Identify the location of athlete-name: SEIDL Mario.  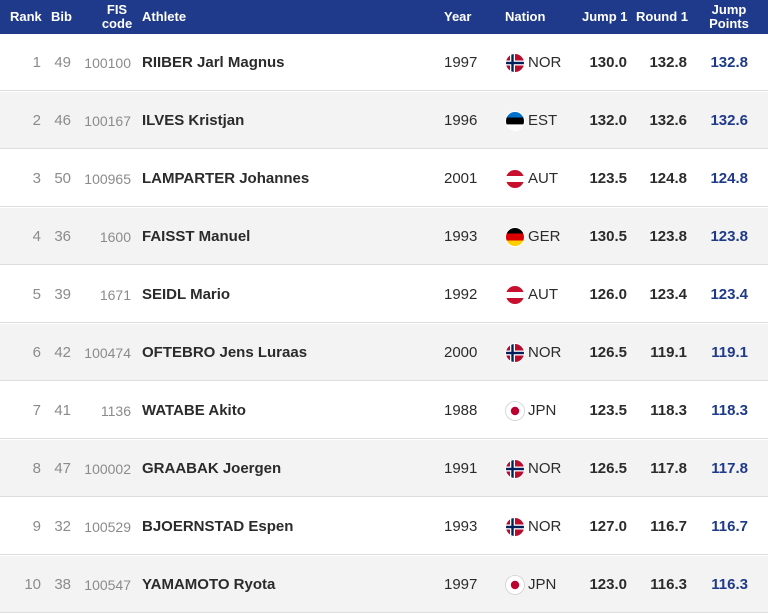
(186, 294).